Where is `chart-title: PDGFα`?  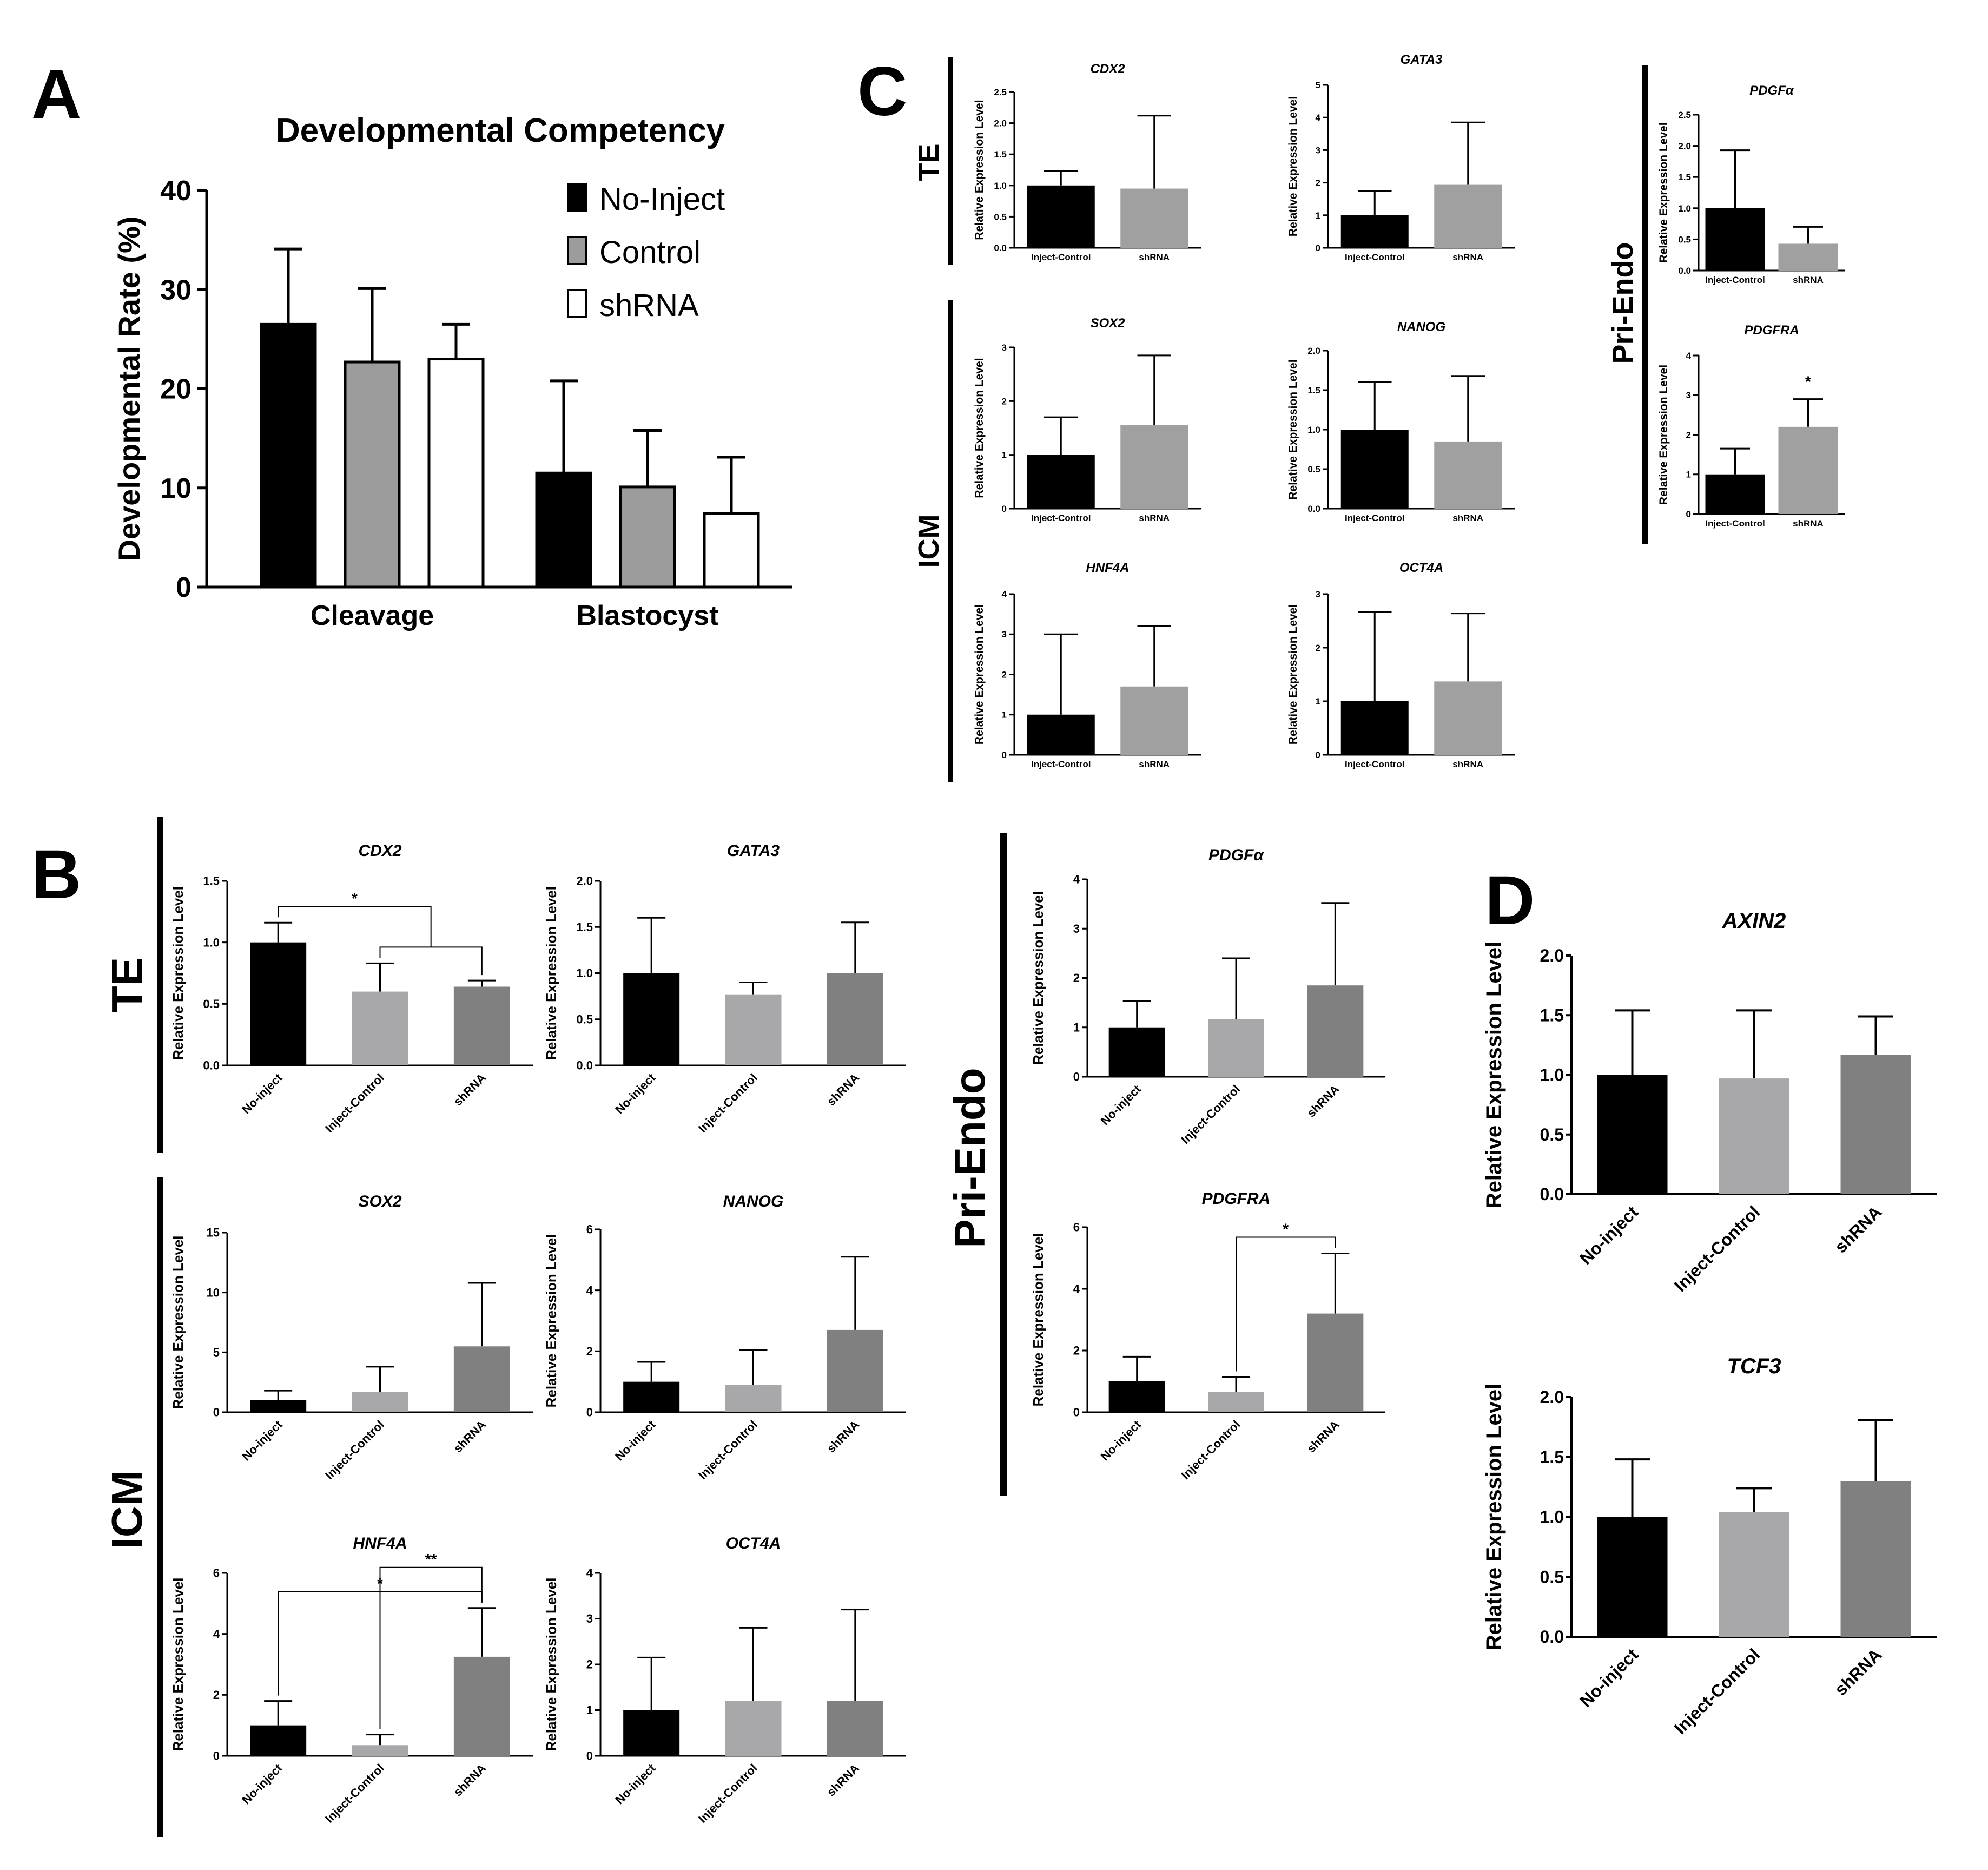
chart-title: PDGFα is located at coordinates (1236, 855).